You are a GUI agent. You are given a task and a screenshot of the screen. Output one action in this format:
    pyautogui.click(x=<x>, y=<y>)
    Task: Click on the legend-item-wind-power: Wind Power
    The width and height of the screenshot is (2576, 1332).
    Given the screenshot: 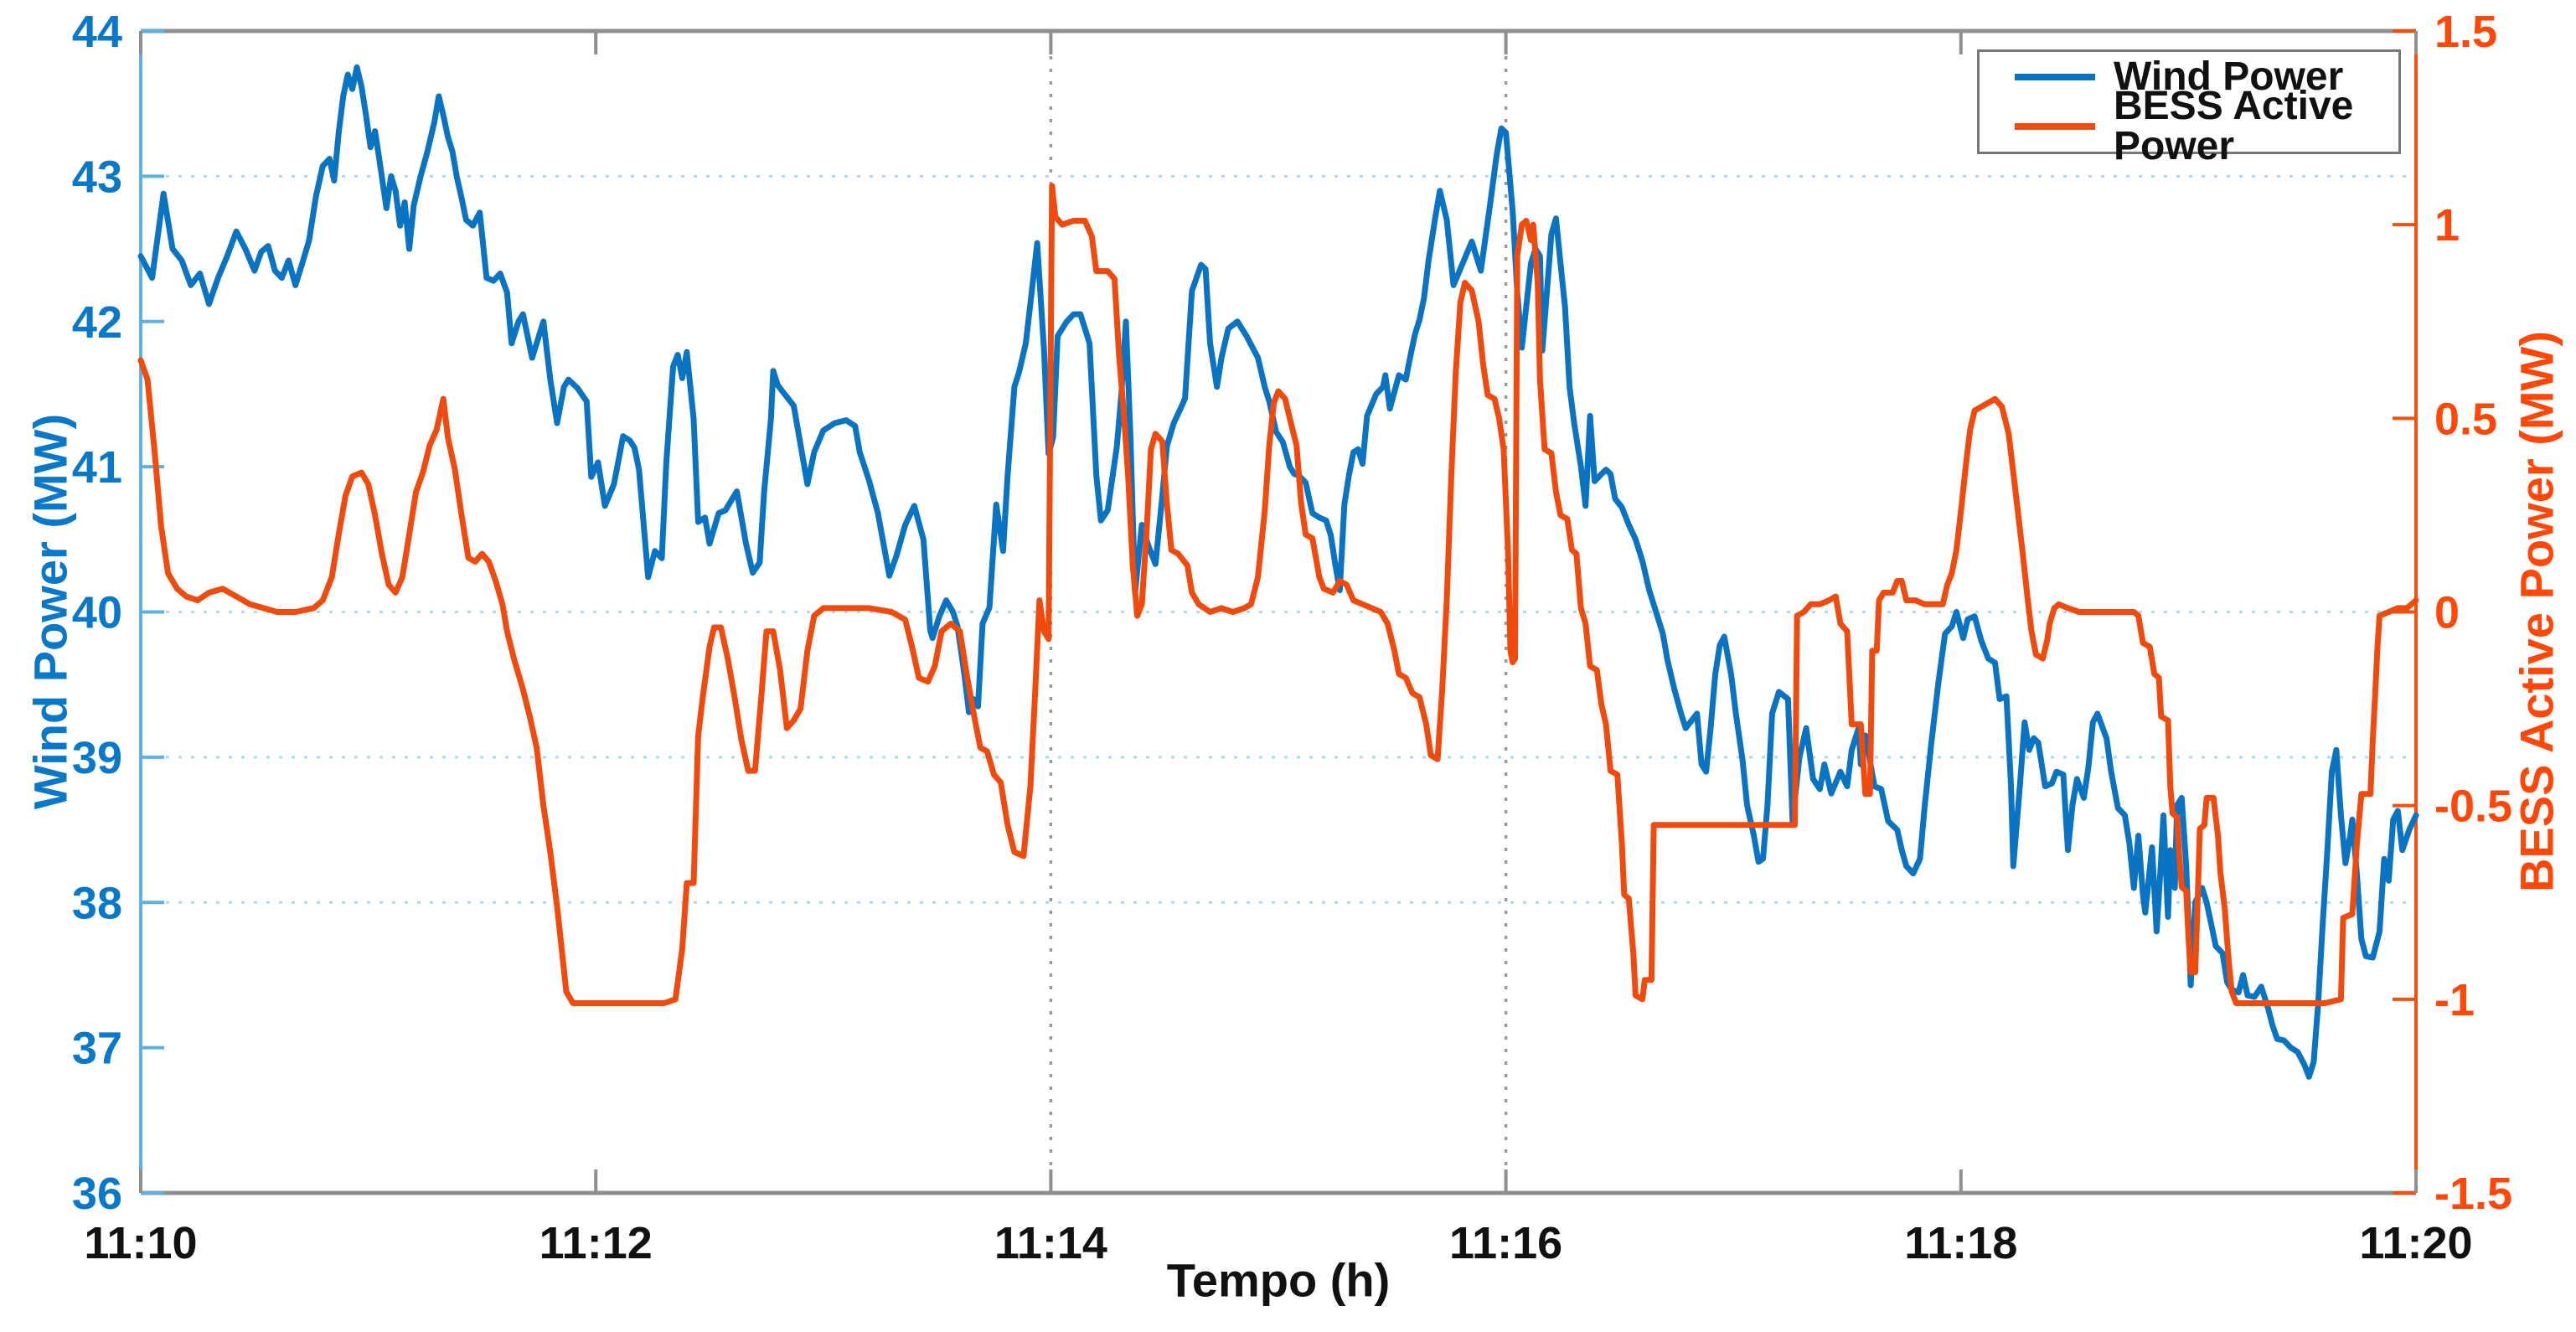 What is the action you would take?
    pyautogui.click(x=2189, y=77)
    